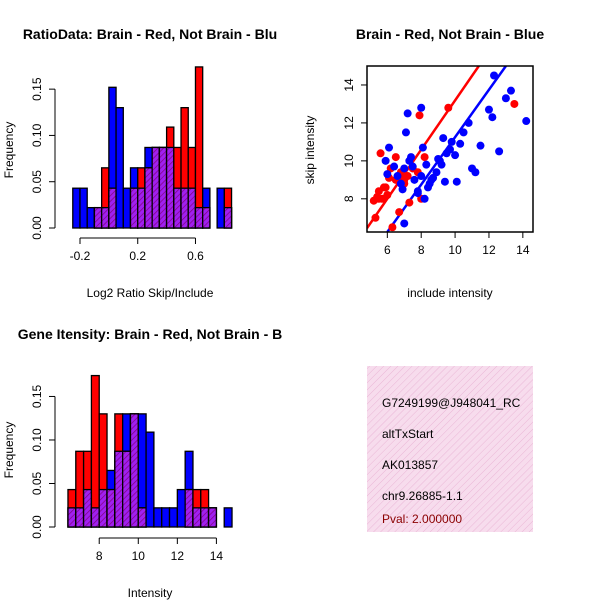  What do you see at coordinates (99, 556) in the screenshot?
I see `intensity-histogram-x-tick-label: 8` at bounding box center [99, 556].